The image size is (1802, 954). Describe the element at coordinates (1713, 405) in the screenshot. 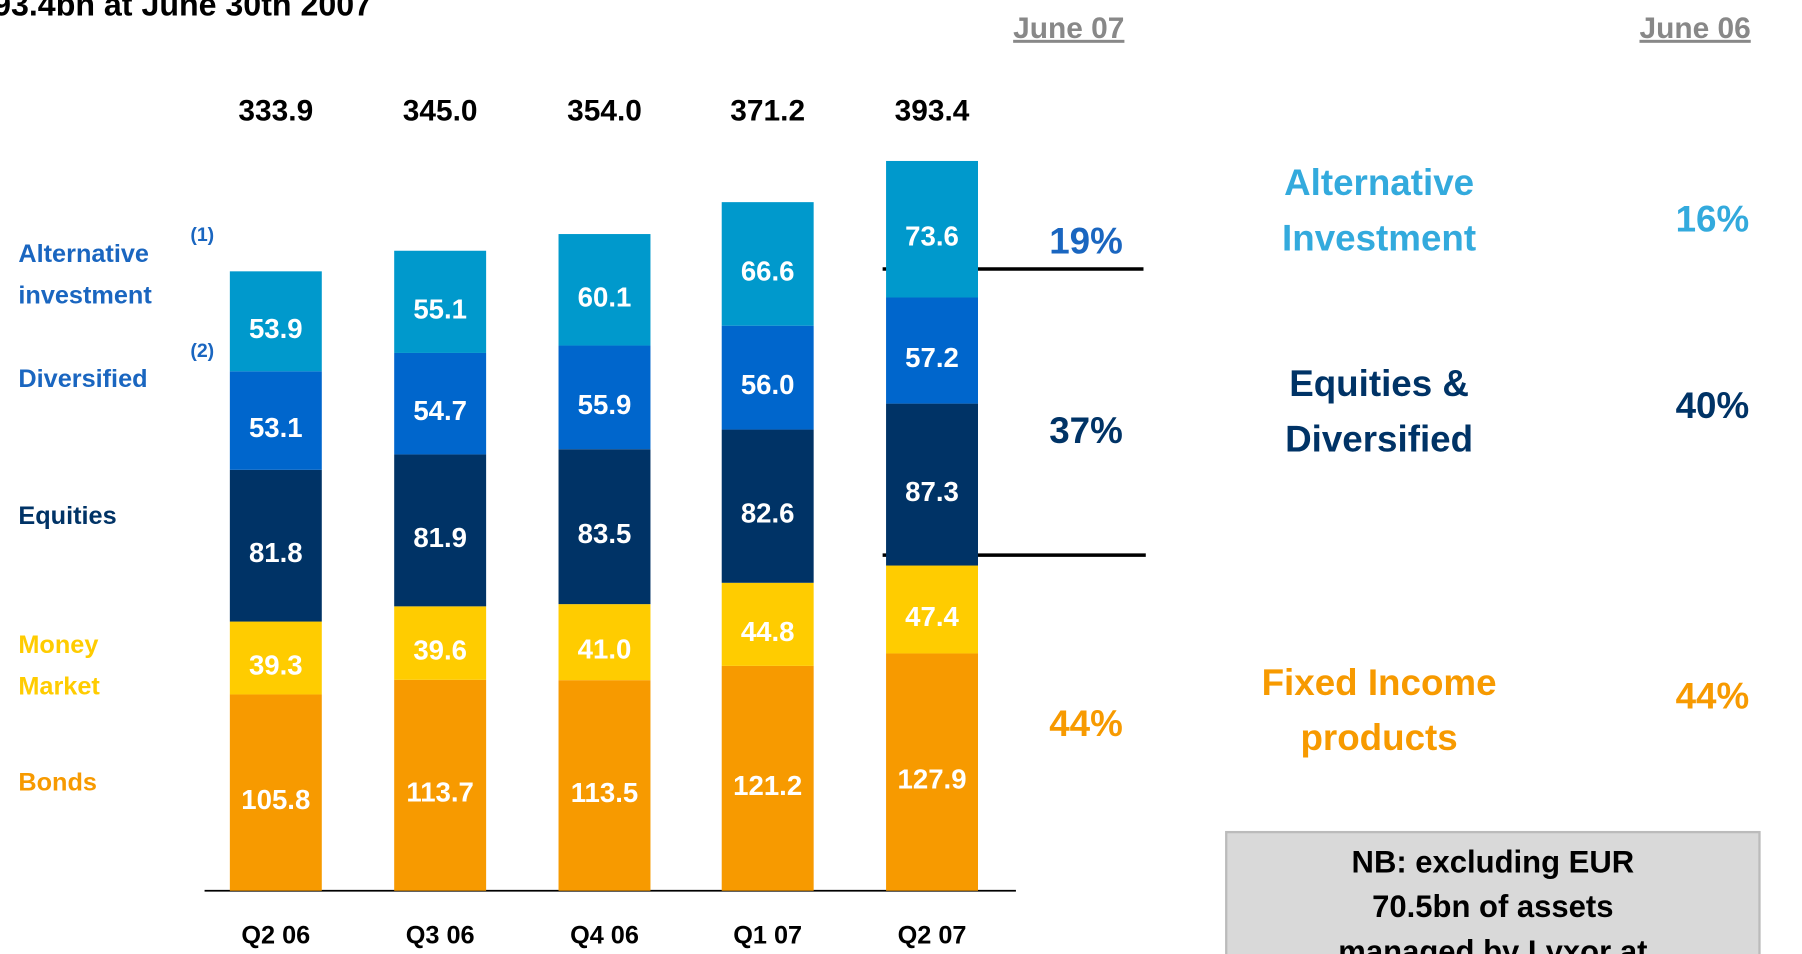

I see `share-label: 40%` at that location.